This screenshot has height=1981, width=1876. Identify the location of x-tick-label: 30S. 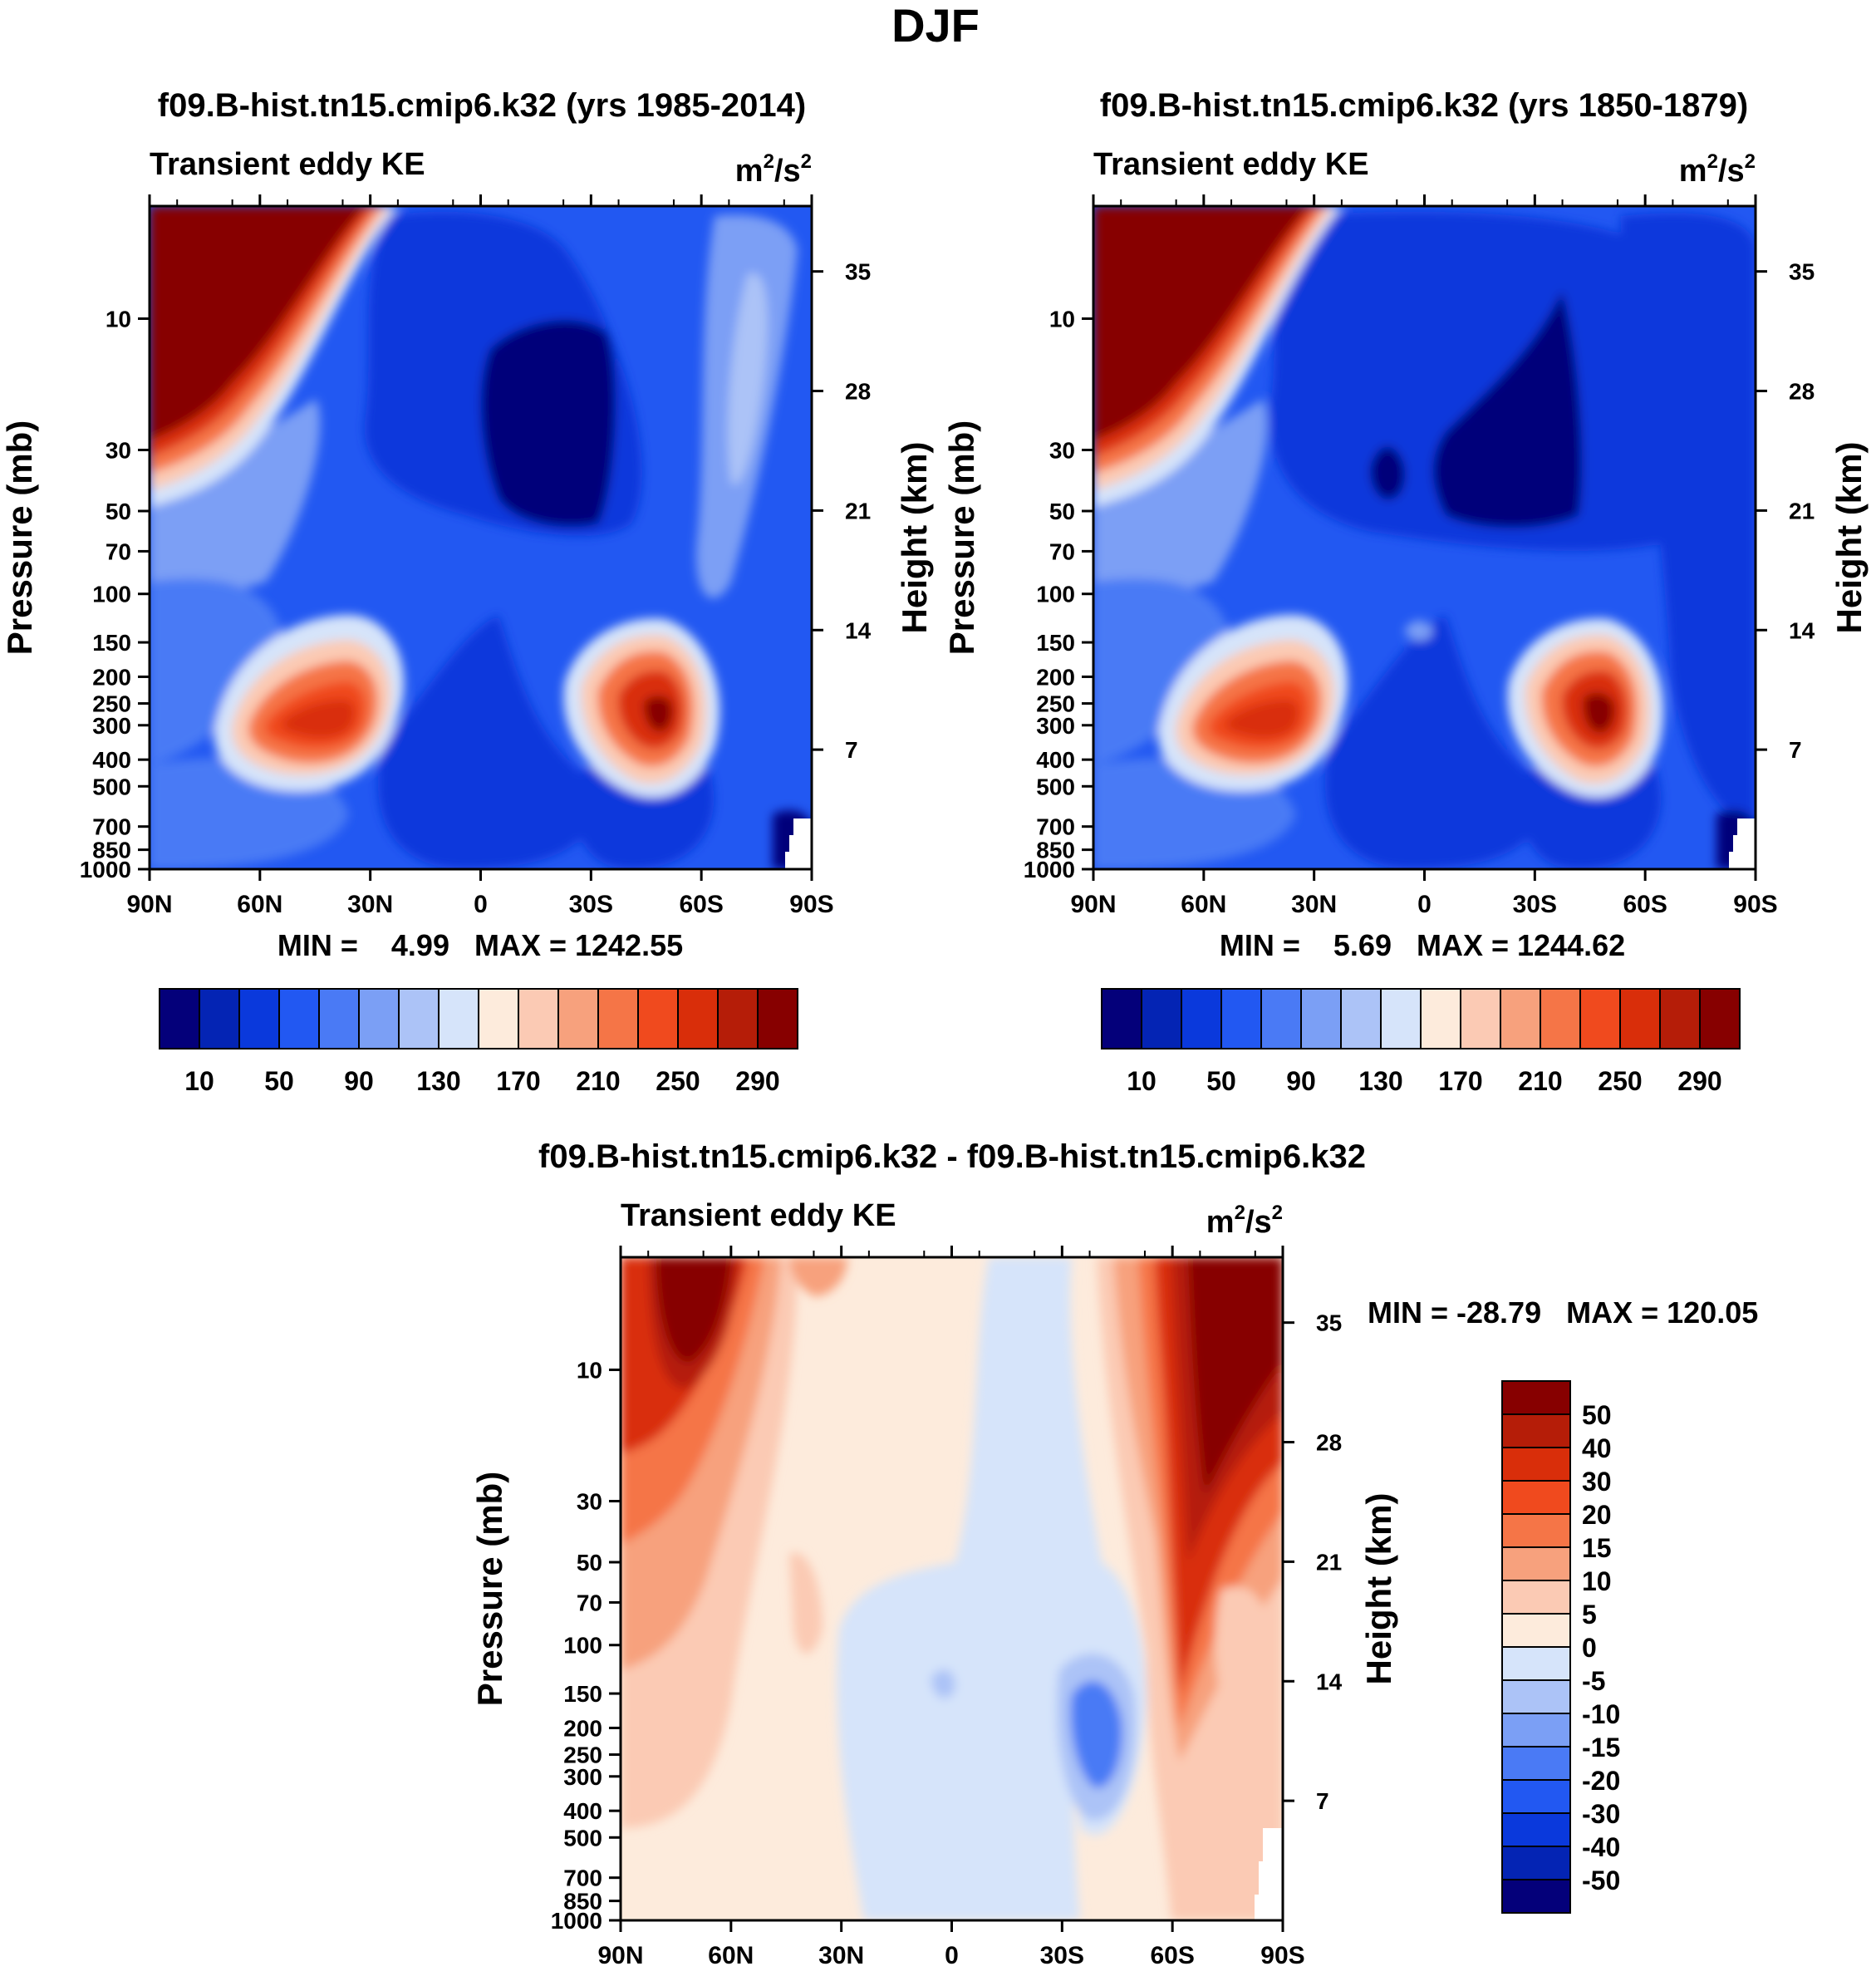
(1535, 904).